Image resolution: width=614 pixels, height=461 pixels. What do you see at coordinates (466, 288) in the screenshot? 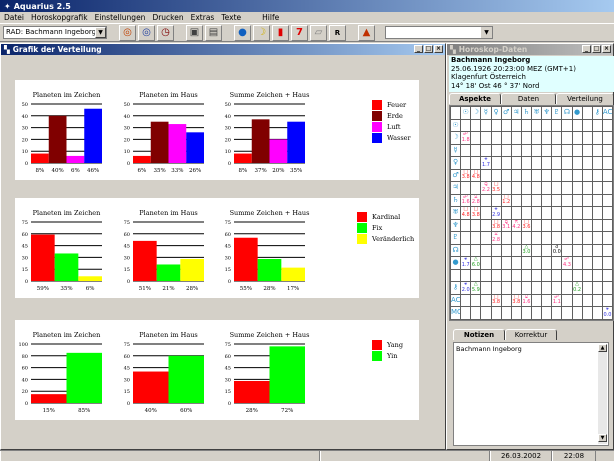
I see `aspect-cell: ⚹ 2.0` at bounding box center [466, 288].